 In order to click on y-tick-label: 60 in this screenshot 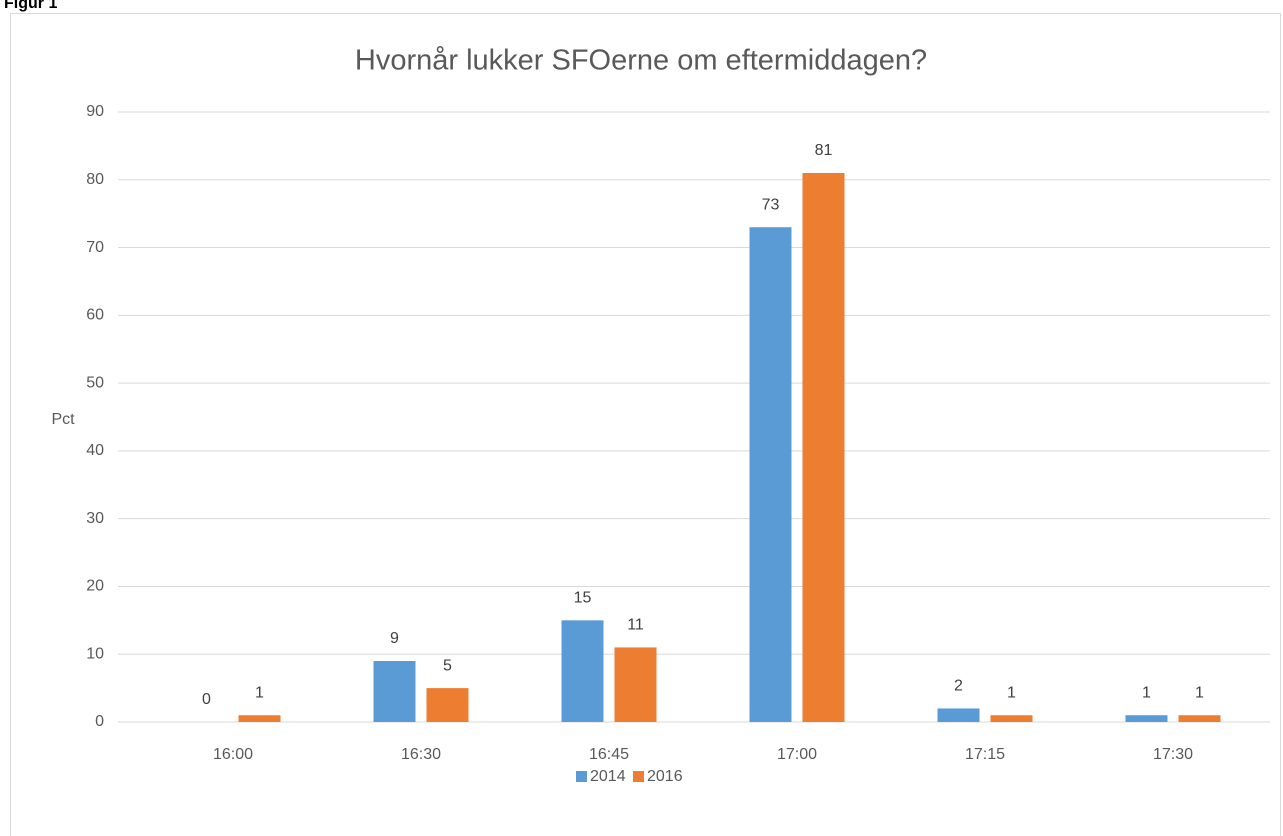, I will do `click(95, 315)`.